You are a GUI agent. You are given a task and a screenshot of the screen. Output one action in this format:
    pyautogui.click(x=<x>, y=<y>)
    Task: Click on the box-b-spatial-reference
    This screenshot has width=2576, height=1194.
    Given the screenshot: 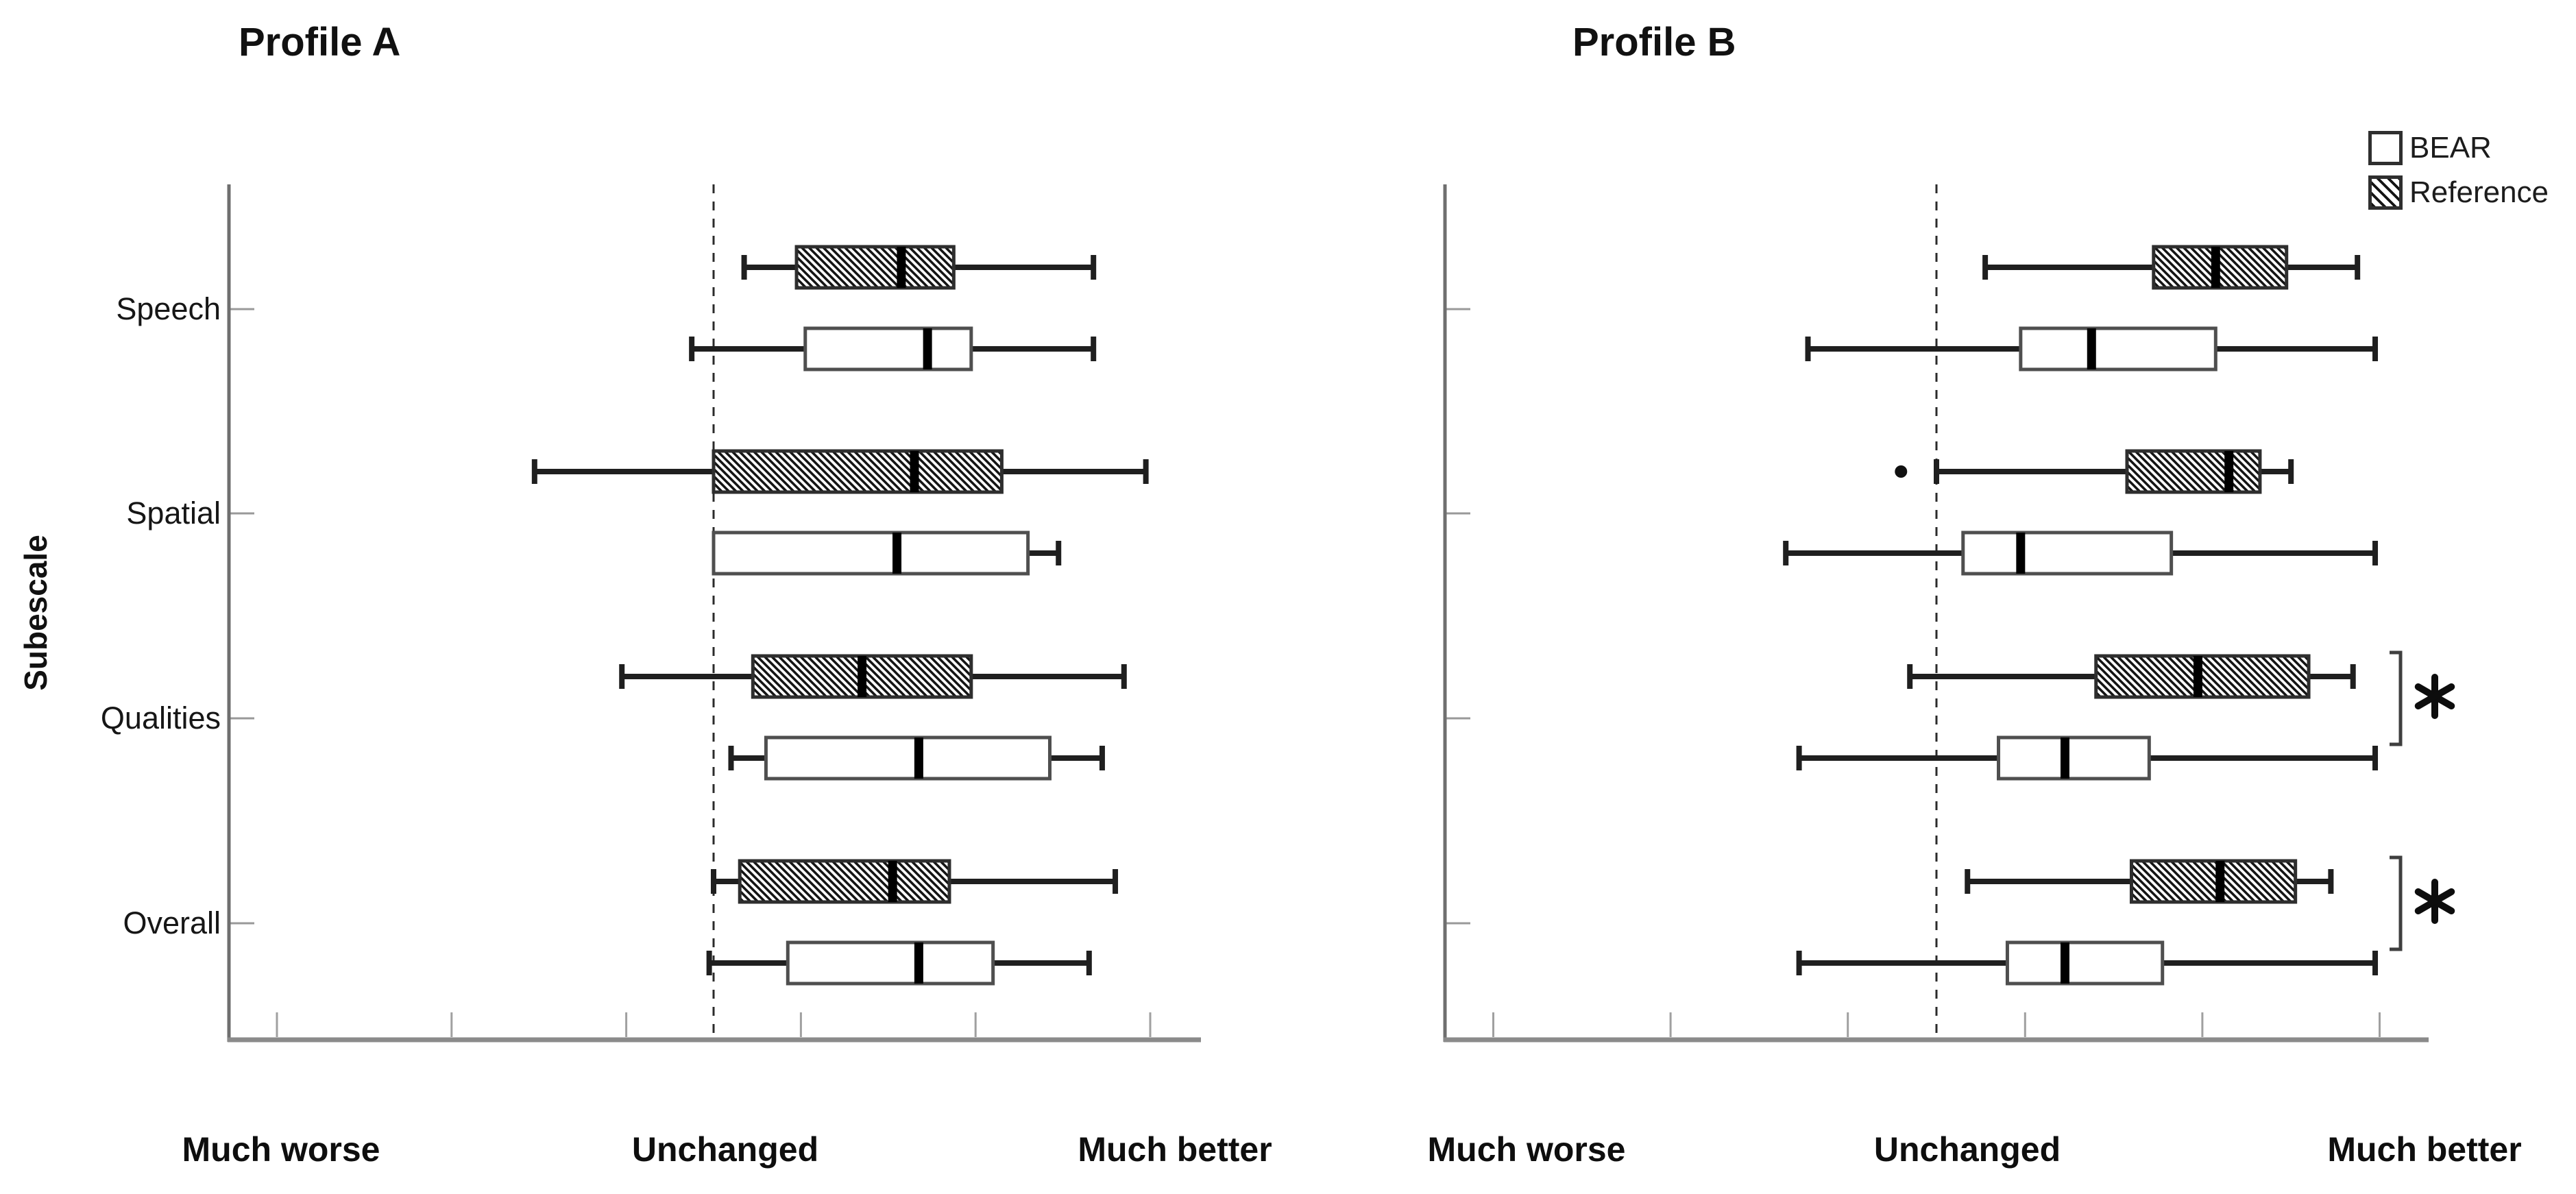 What is the action you would take?
    pyautogui.click(x=2094, y=471)
    